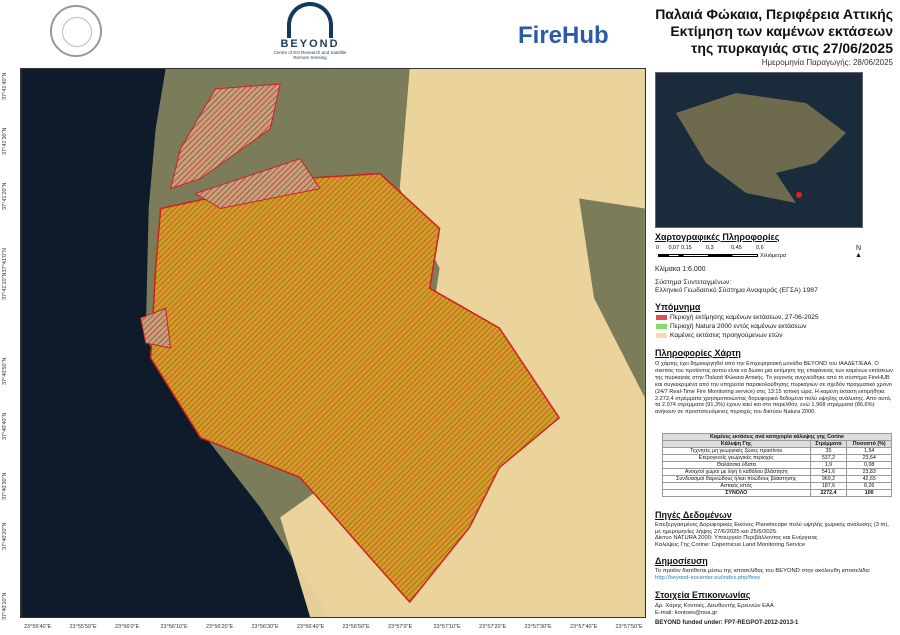 This screenshot has height=635, width=900. What do you see at coordinates (356, 627) in the screenshot?
I see `longitude-label: 23°56'50"E` at bounding box center [356, 627].